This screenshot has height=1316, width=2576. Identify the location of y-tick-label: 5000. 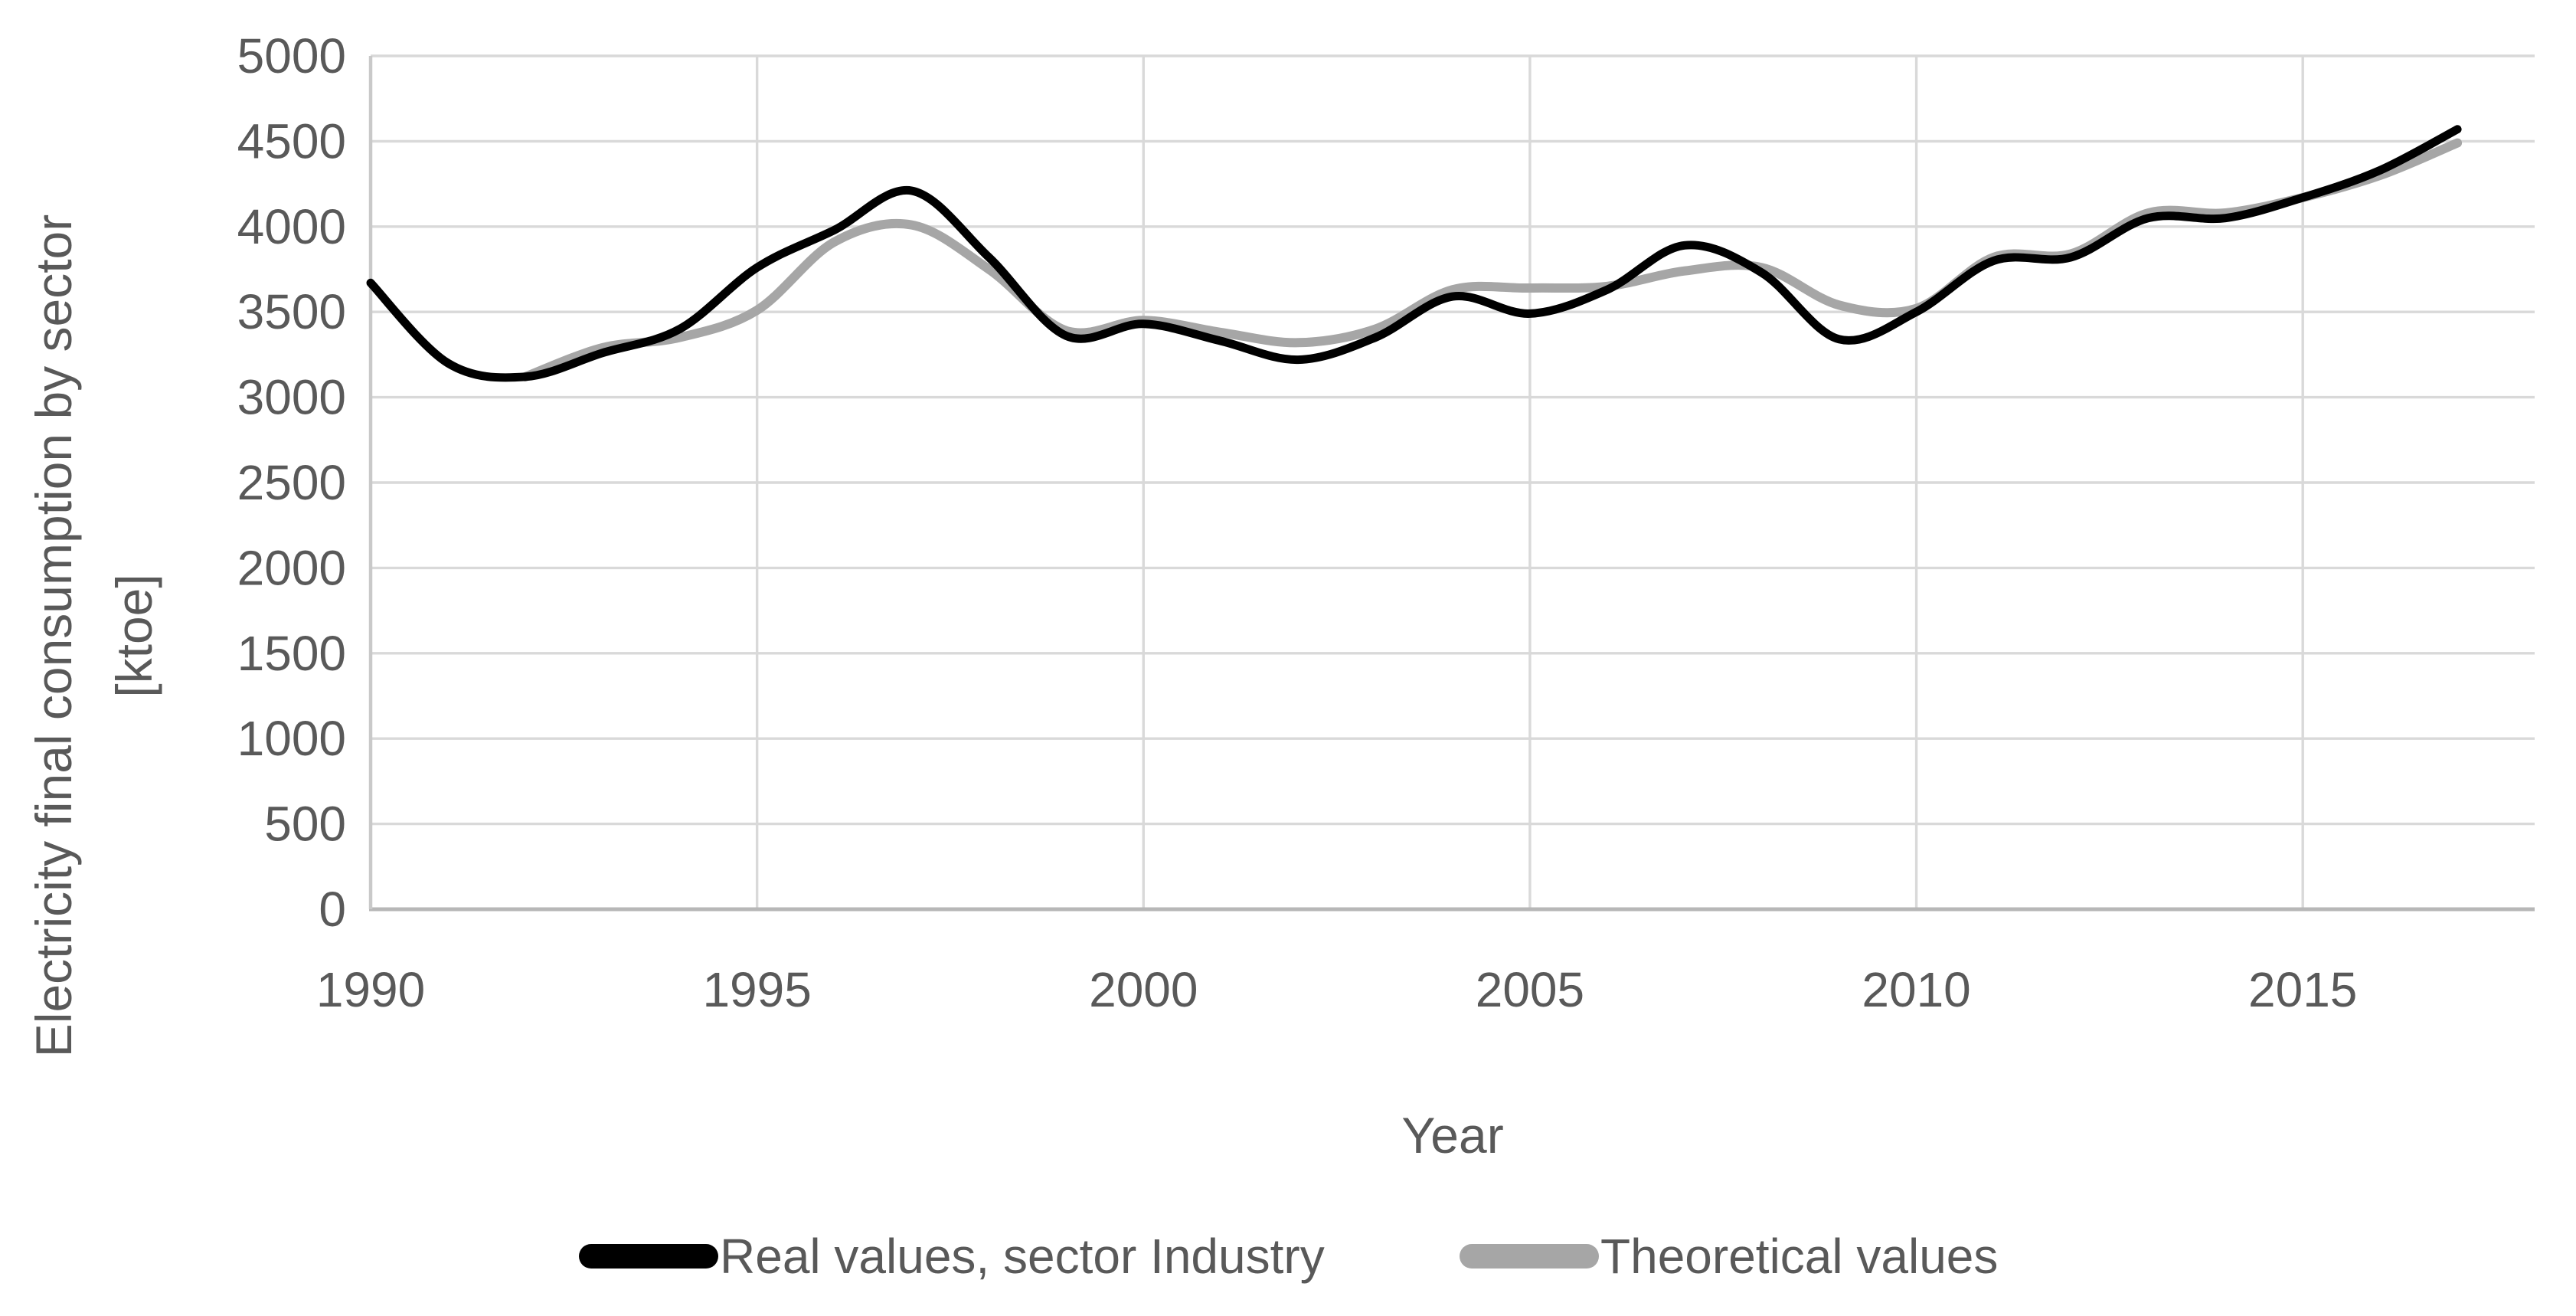
(291, 55).